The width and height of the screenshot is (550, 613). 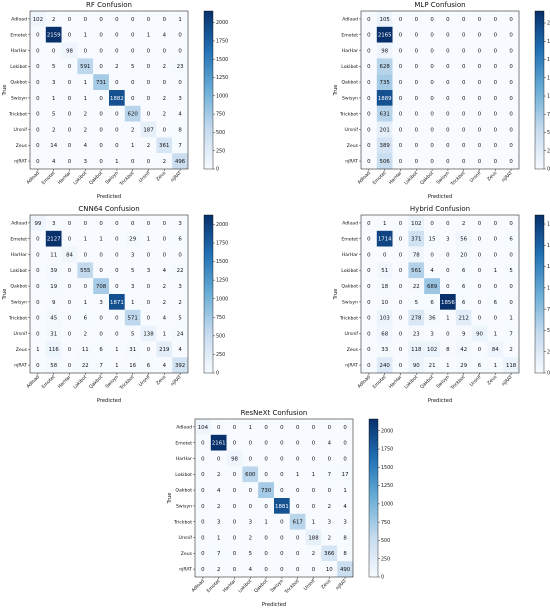 I want to click on cell-value: 4, so click(x=54, y=162).